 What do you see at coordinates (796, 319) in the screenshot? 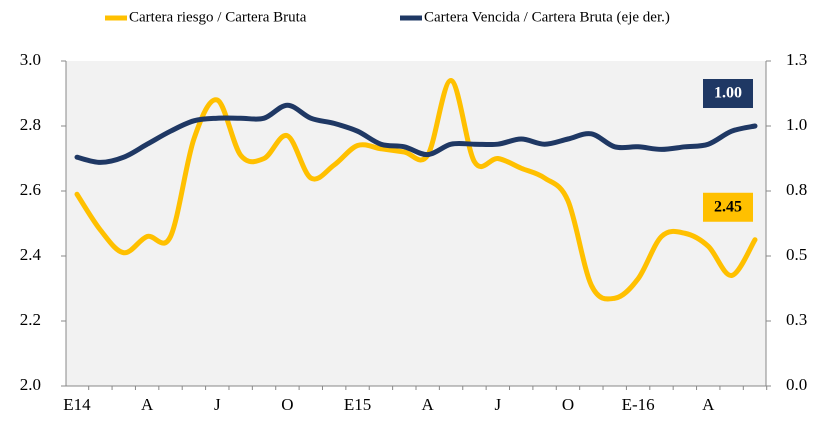
I see `y2-tick-label: 0.3` at bounding box center [796, 319].